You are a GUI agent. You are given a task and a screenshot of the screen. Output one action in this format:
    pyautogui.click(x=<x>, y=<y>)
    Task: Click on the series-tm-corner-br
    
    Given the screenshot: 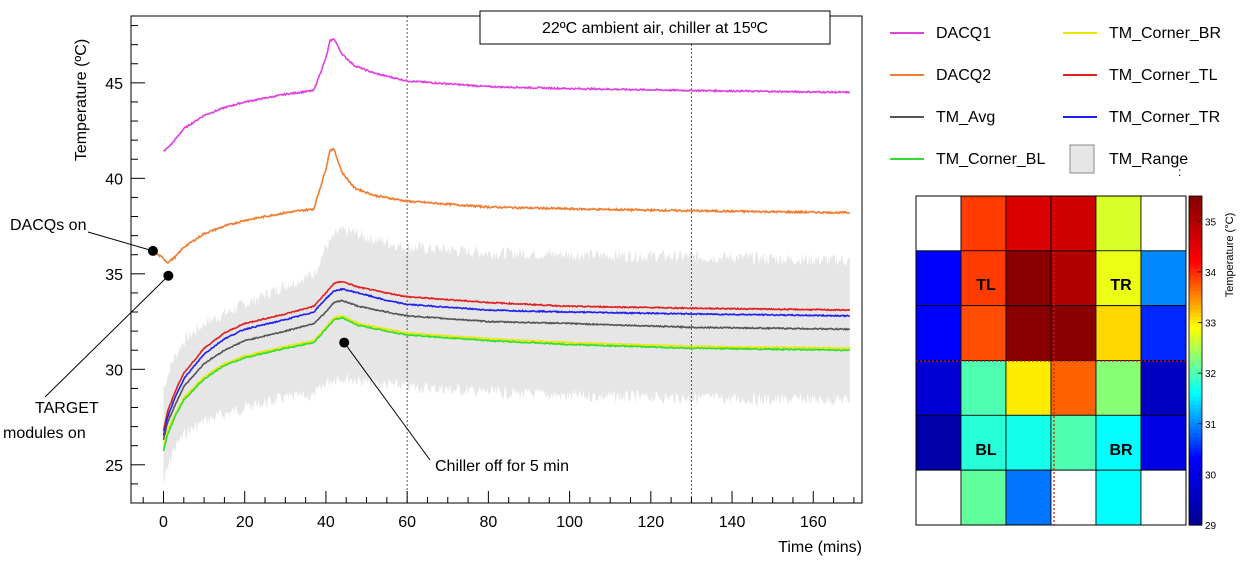 What is the action you would take?
    pyautogui.click(x=506, y=381)
    